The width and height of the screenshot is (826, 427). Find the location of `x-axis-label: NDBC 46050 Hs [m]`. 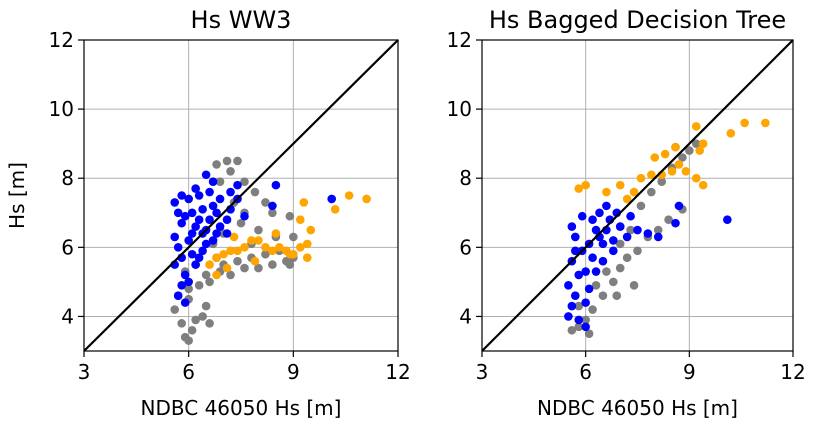

x-axis-label: NDBC 46050 Hs [m] is located at coordinates (241, 408).